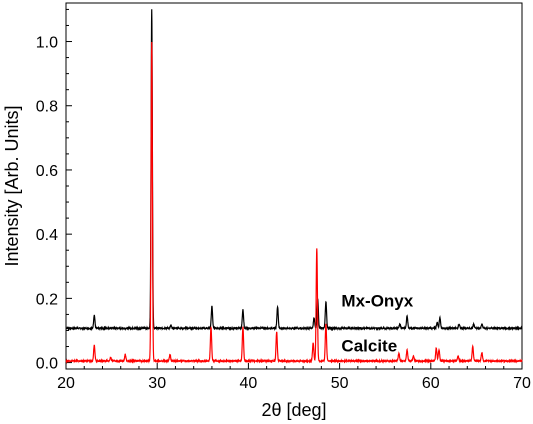 This screenshot has height=424, width=533. Describe the element at coordinates (12, 185) in the screenshot. I see `y-axis-label: Intensity [Arb. Units]` at that location.